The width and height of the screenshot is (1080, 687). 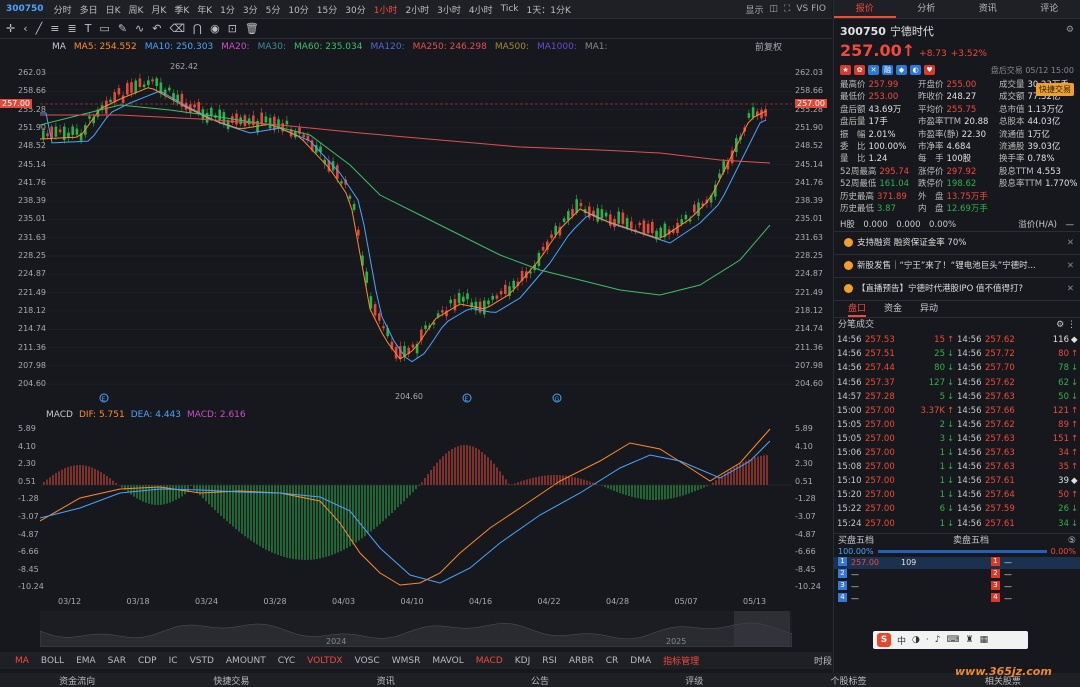 I want to click on timeframe-9: 5分, so click(x=273, y=10).